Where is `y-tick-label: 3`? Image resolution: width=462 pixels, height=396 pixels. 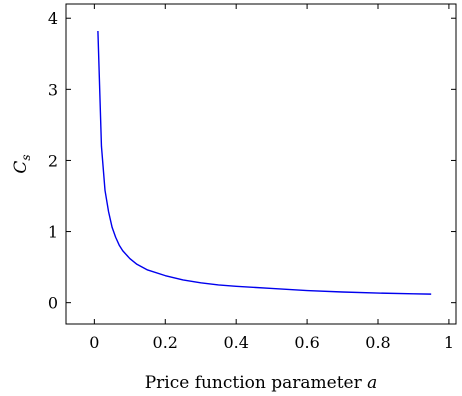
y-tick-label: 3 is located at coordinates (53, 89).